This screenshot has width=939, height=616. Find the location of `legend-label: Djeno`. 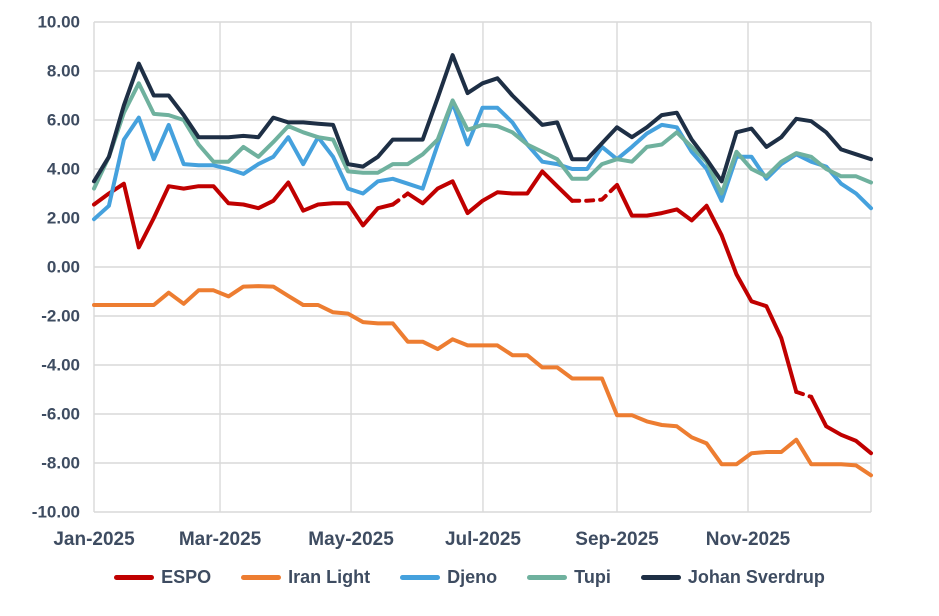

legend-label: Djeno is located at coordinates (472, 577).